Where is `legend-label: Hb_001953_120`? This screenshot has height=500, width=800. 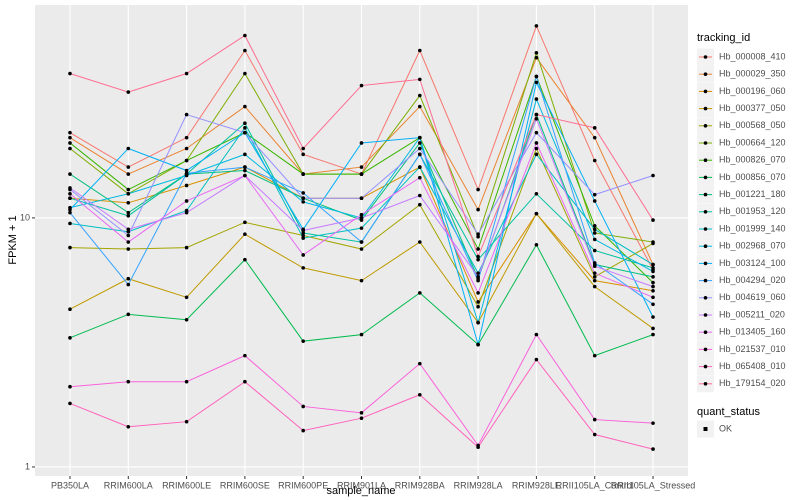
legend-label: Hb_001953_120 is located at coordinates (752, 211).